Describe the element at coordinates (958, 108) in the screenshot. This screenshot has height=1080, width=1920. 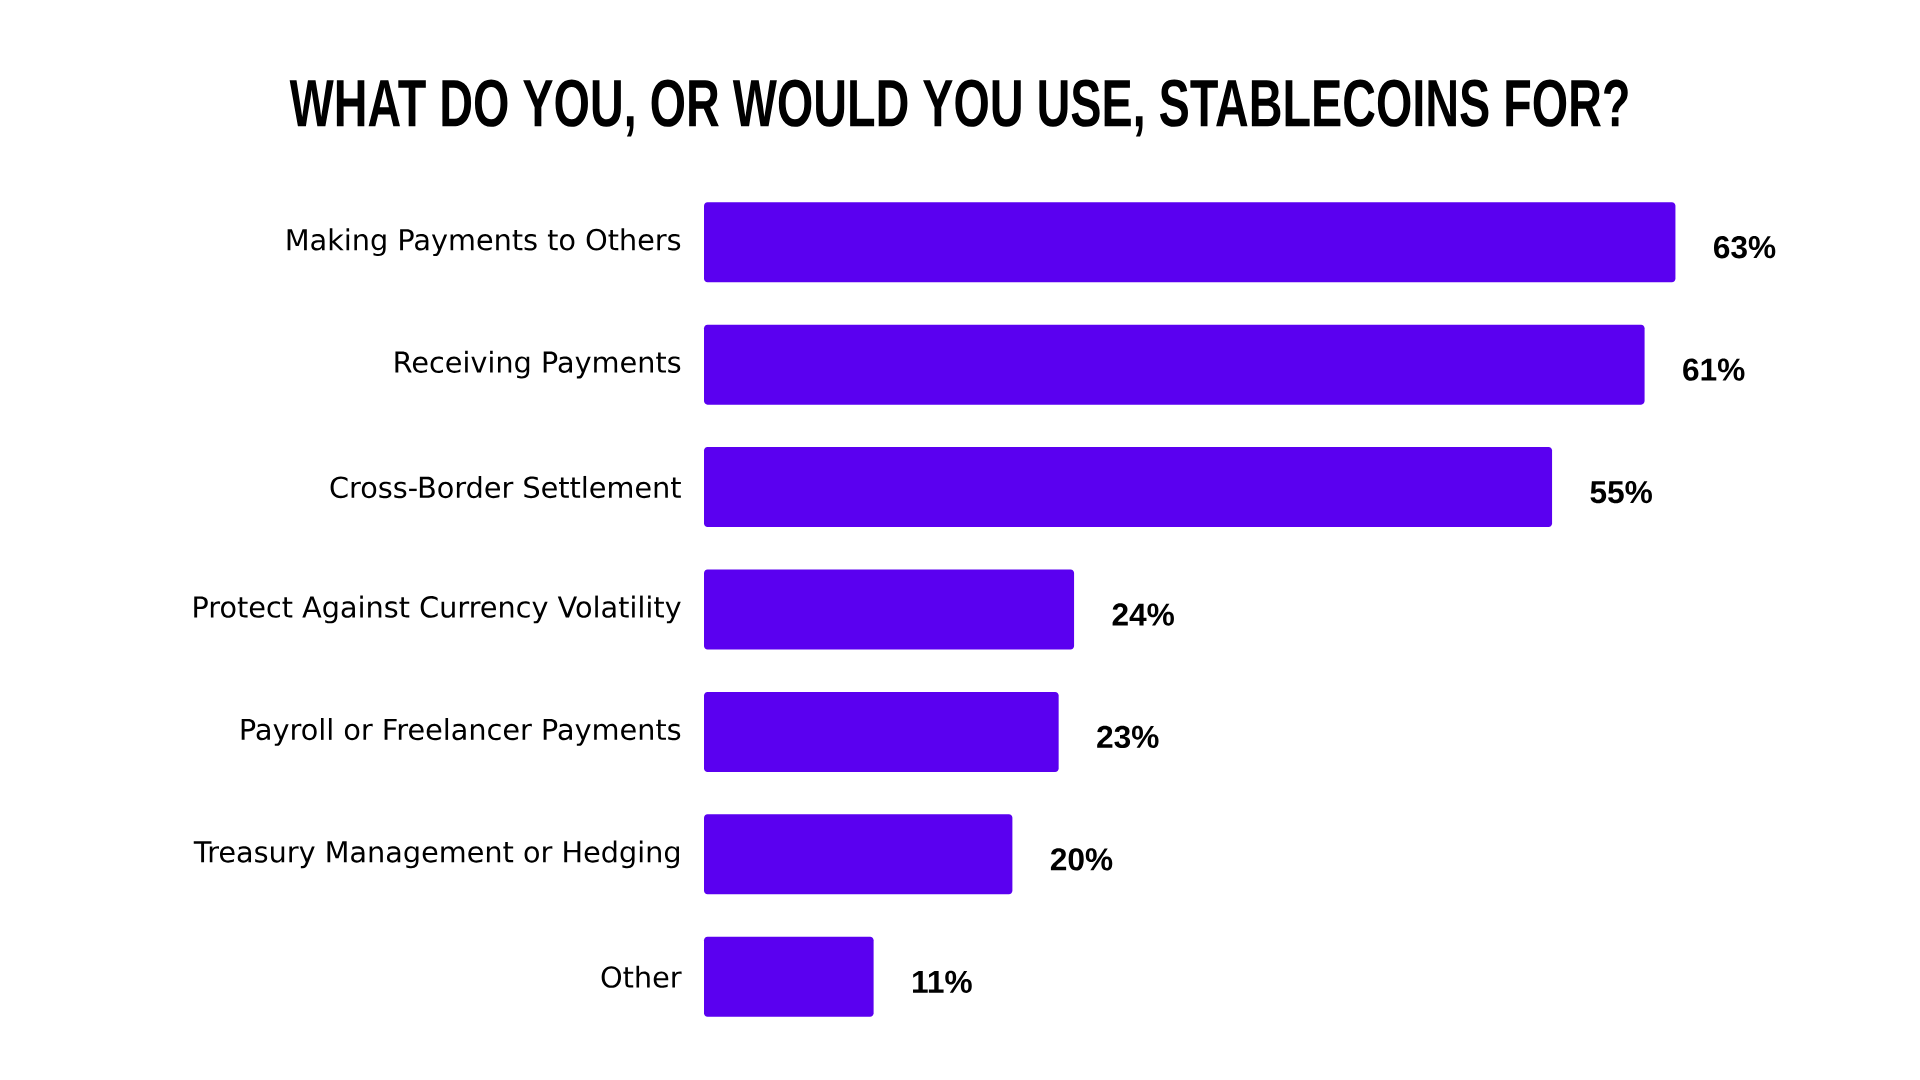
I see `chart-title: WHAT DO YOU, OR WOULD YOU USE, STABLECOINS FOR?` at that location.